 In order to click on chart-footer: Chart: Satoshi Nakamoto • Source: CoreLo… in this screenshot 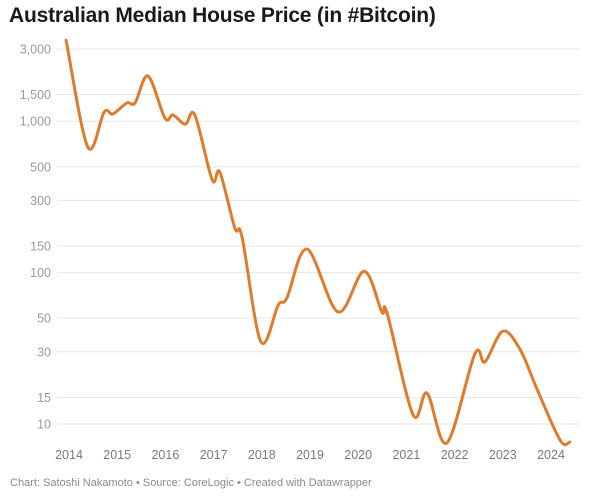, I will do `click(191, 483)`.